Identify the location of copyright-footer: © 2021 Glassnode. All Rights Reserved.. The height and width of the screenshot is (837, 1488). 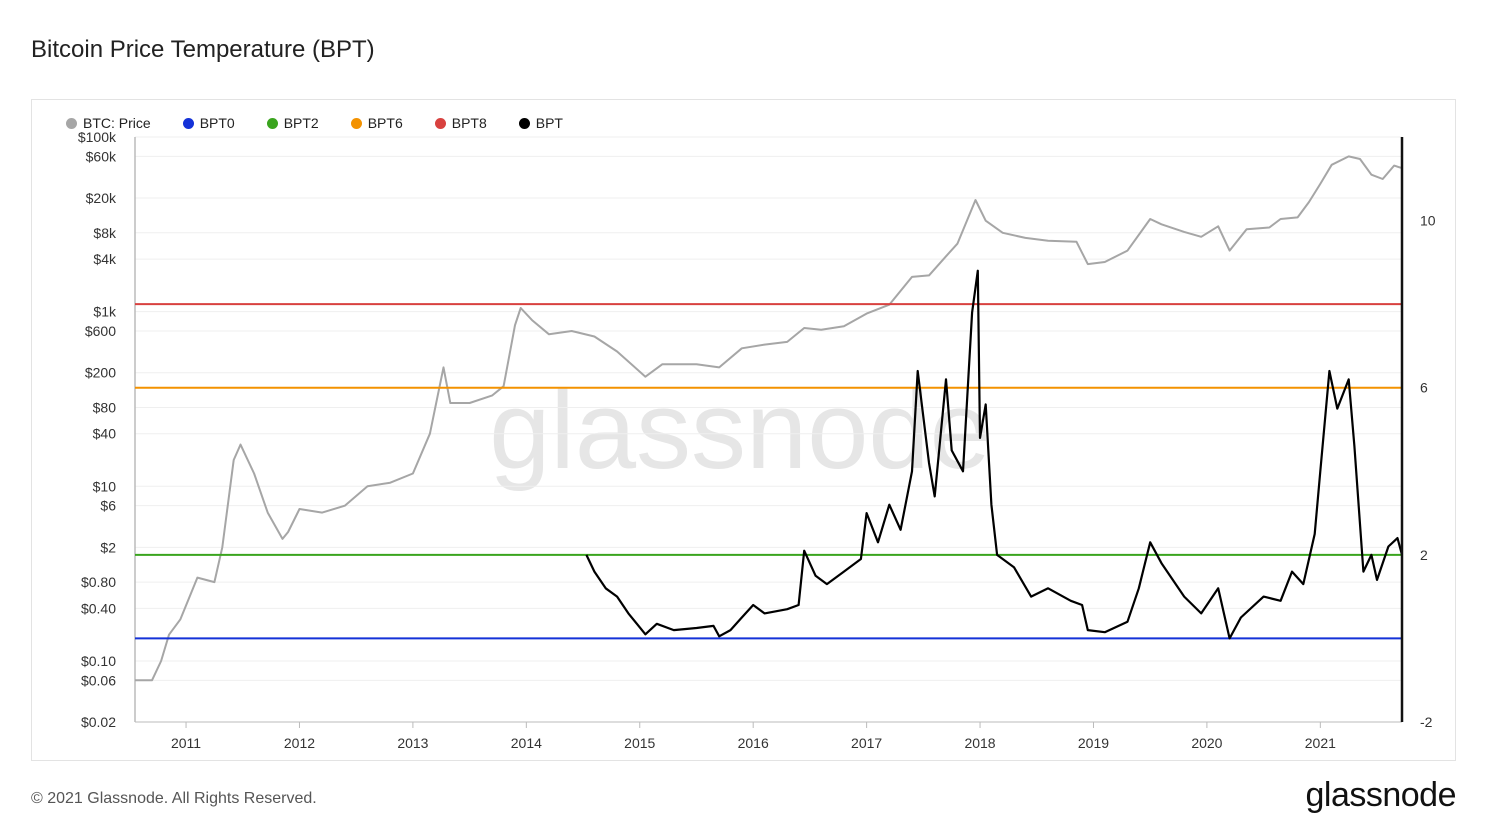
(174, 798).